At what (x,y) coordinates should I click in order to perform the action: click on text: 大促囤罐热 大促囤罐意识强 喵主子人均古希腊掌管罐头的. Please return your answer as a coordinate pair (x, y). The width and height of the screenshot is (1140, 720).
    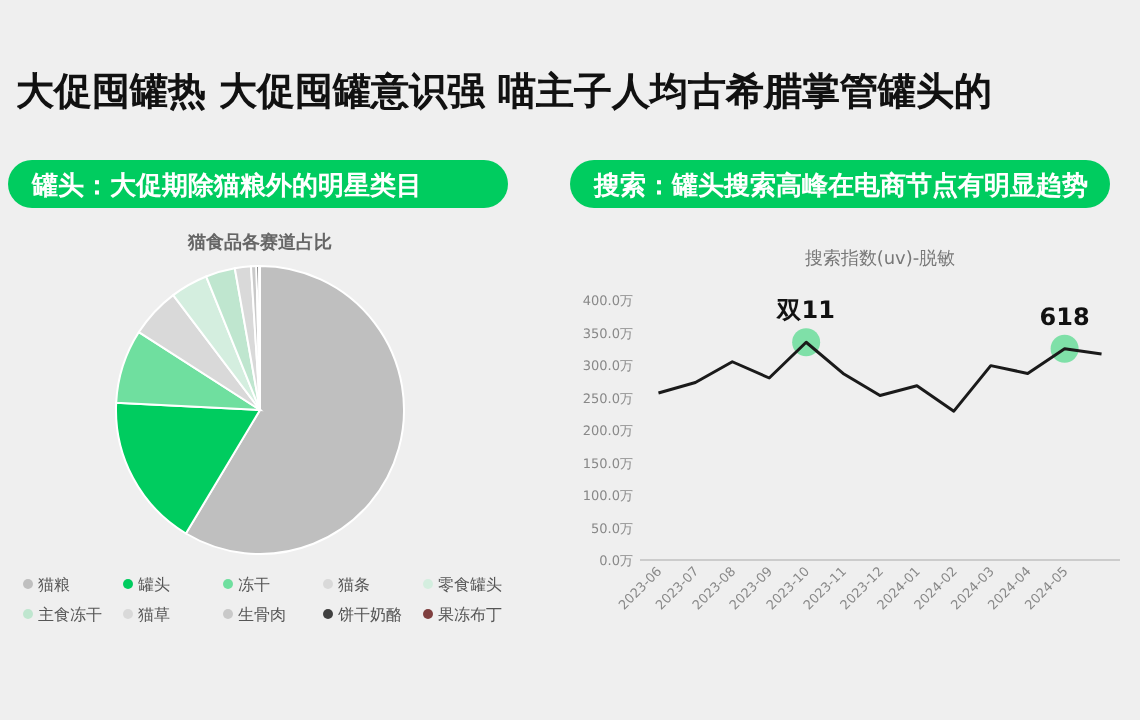
    Looking at the image, I should click on (504, 92).